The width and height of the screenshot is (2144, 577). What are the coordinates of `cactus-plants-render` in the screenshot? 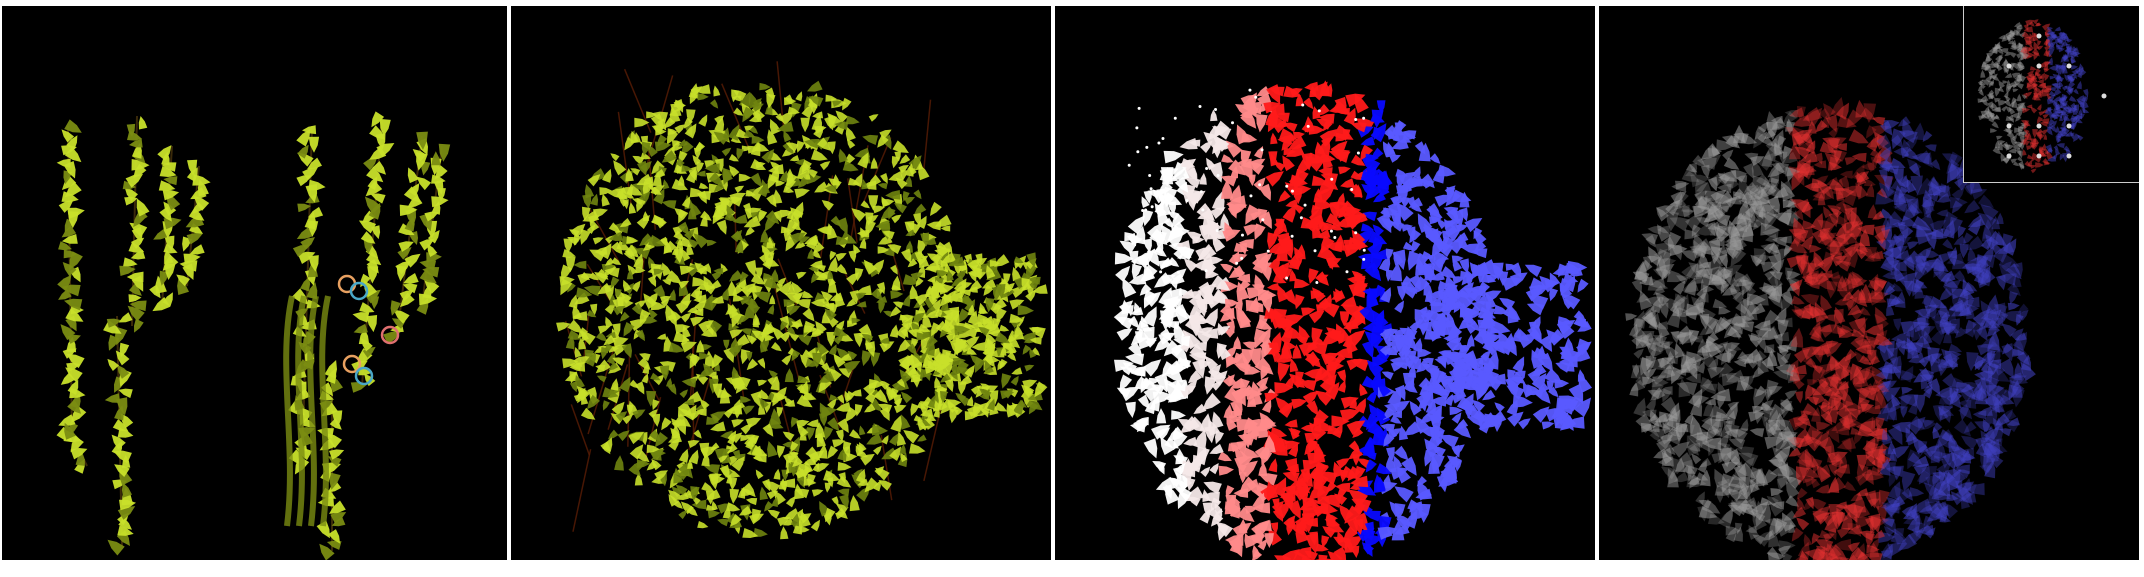 It's located at (253, 335).